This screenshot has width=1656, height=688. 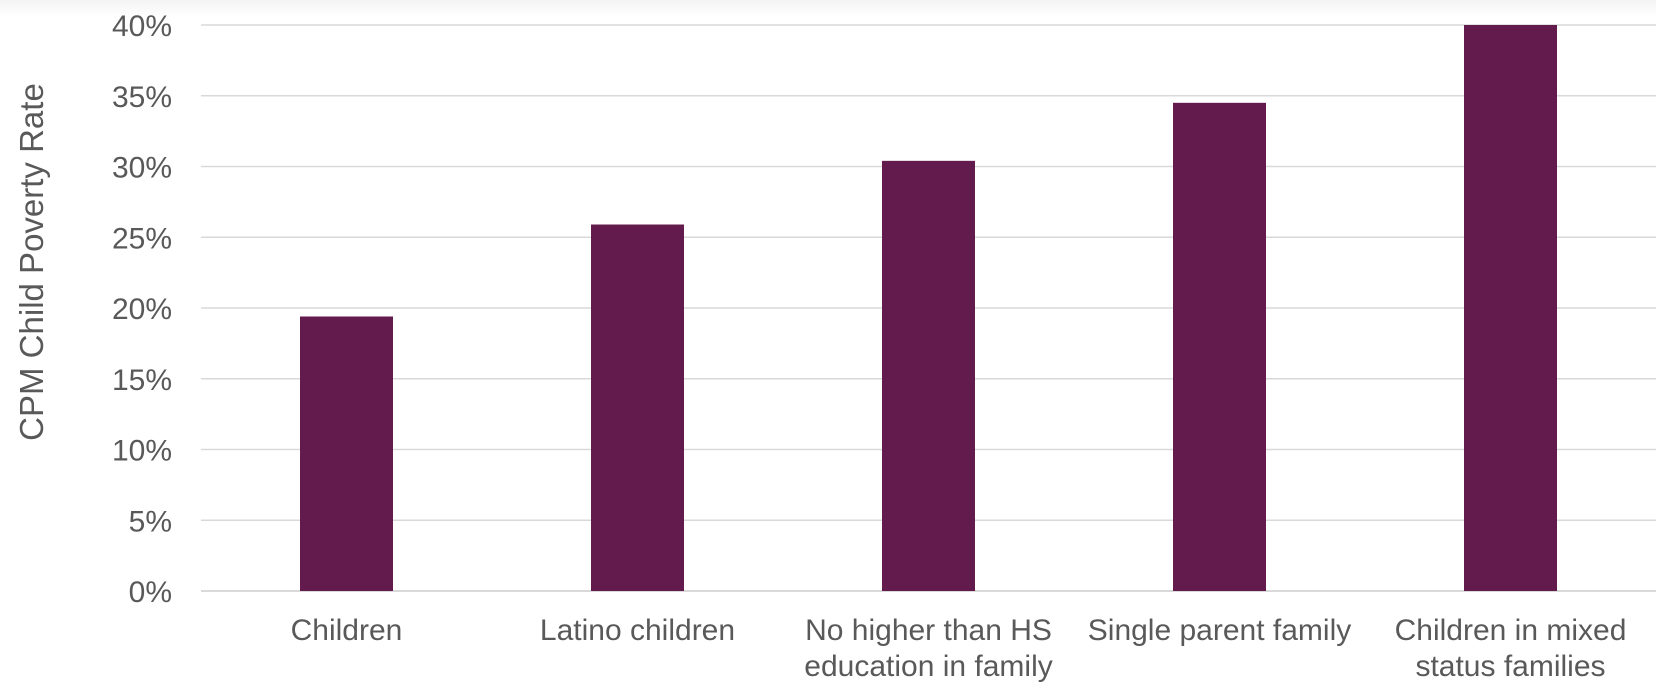 What do you see at coordinates (142, 97) in the screenshot?
I see `y-tick-label: 35%` at bounding box center [142, 97].